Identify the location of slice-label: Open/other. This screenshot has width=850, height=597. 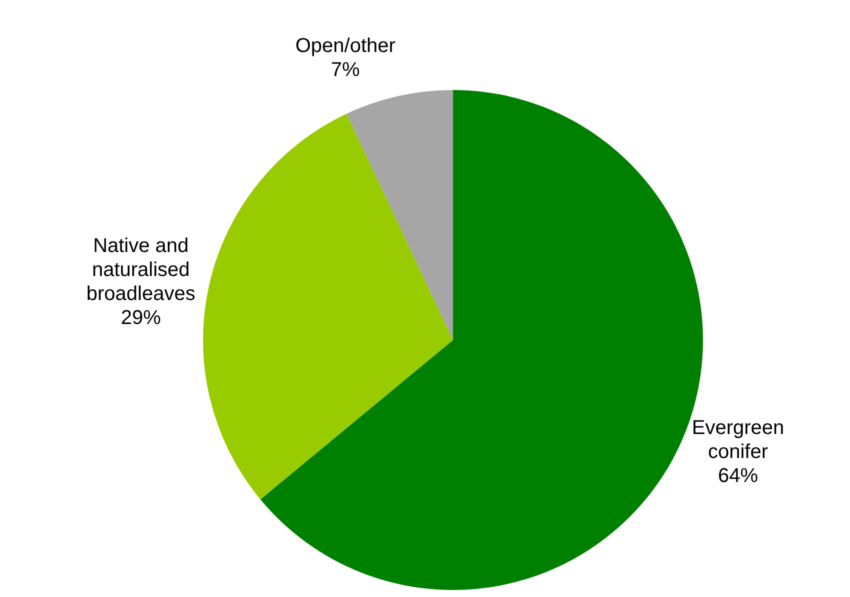
(345, 45).